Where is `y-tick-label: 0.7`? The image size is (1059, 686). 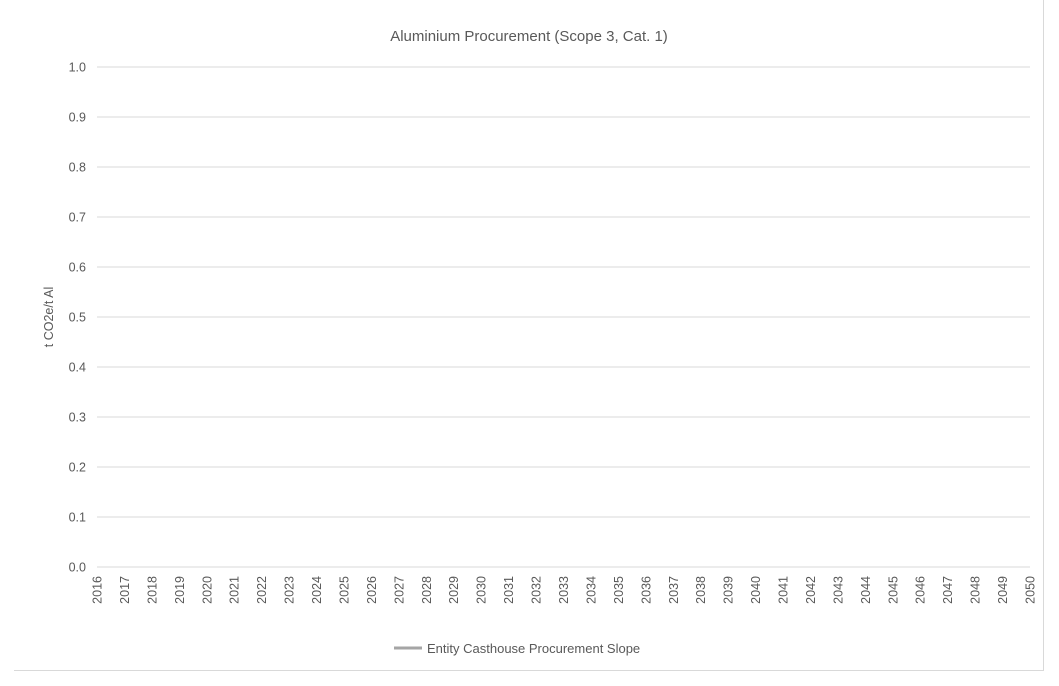
y-tick-label: 0.7 is located at coordinates (77, 218).